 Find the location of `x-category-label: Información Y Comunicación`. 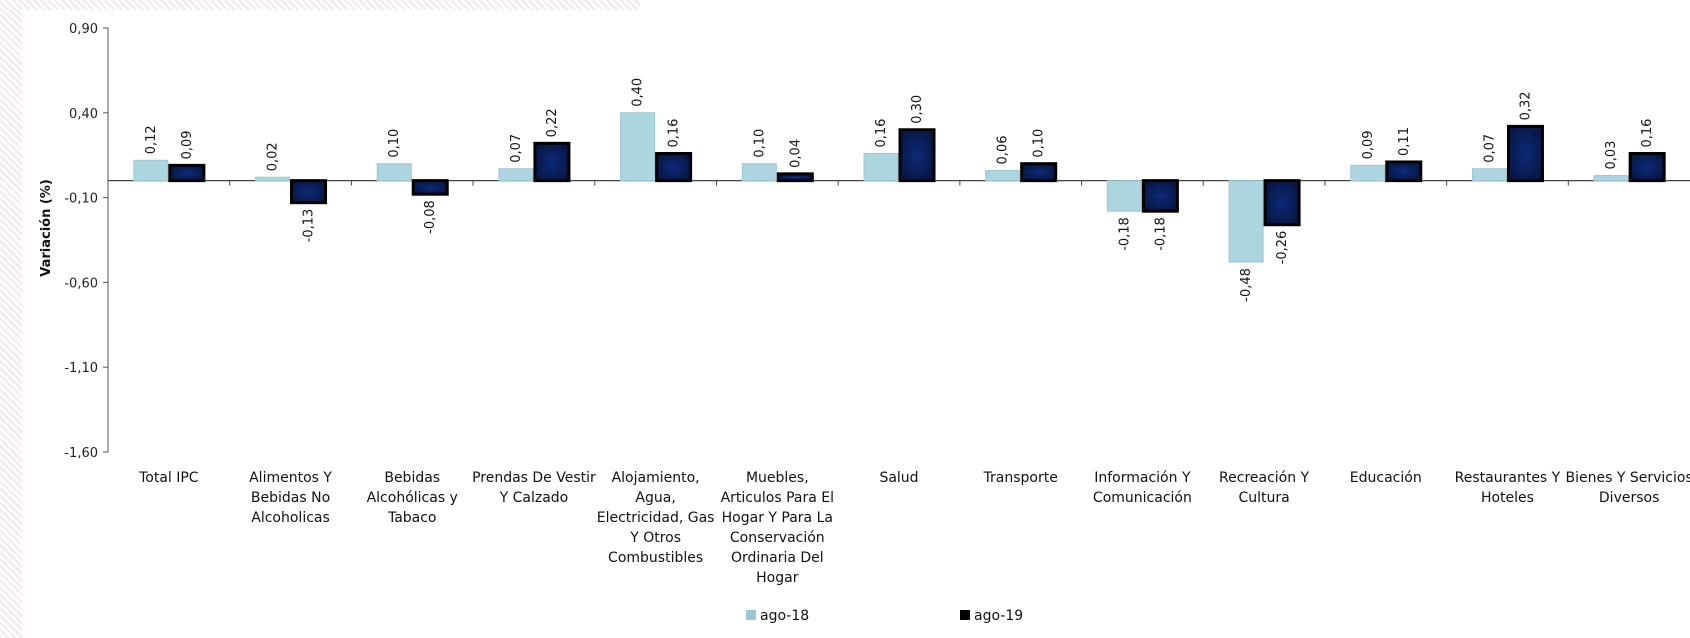

x-category-label: Información Y Comunicación is located at coordinates (1142, 488).